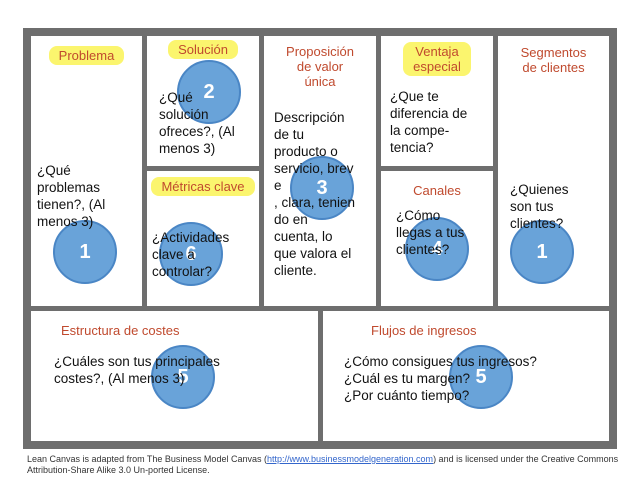 The height and width of the screenshot is (479, 638). I want to click on block-ventaja-text: ¿Que te diferencia de la compe- tencia?, so click(429, 122).